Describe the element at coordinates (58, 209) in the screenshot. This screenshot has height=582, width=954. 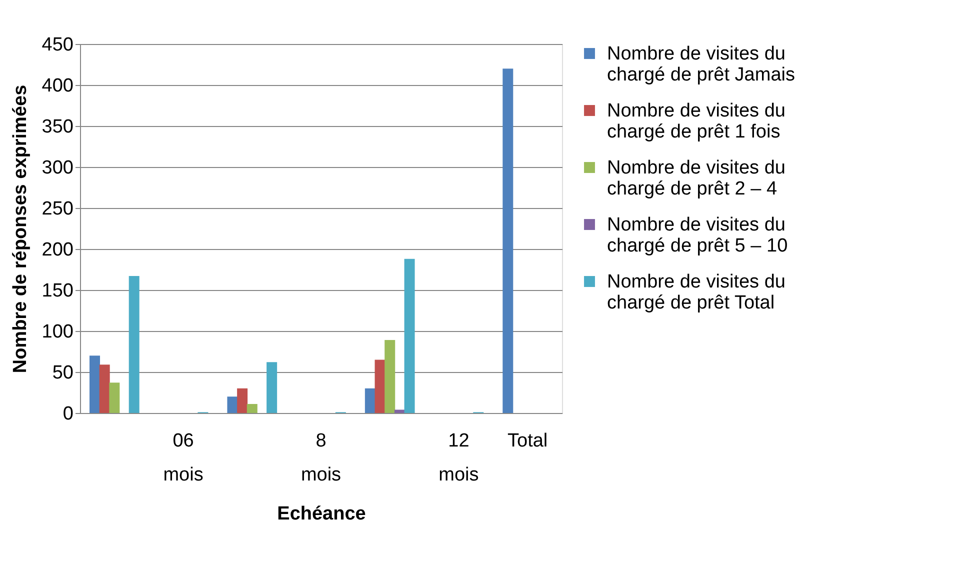
I see `y-tick-label: 250` at that location.